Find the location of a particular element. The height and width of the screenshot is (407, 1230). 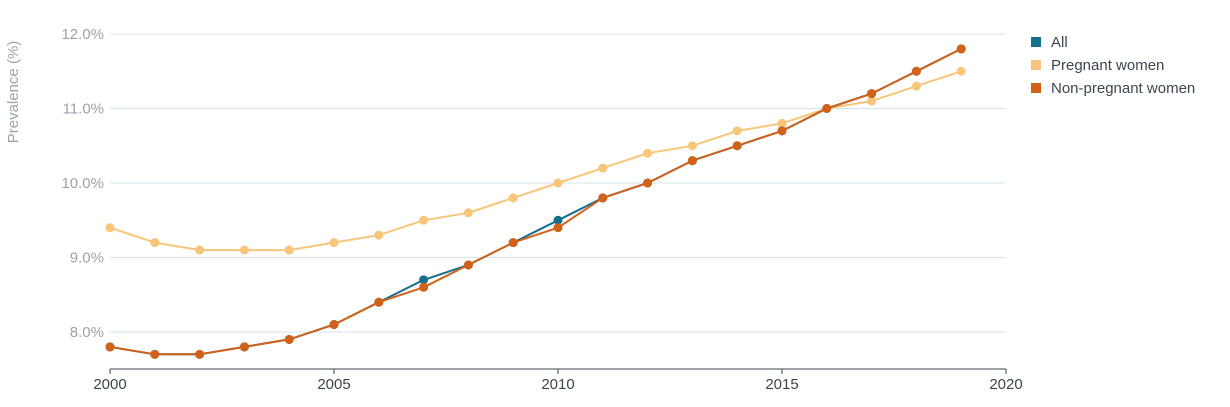

y-tick-label: 9.0% is located at coordinates (87, 258).